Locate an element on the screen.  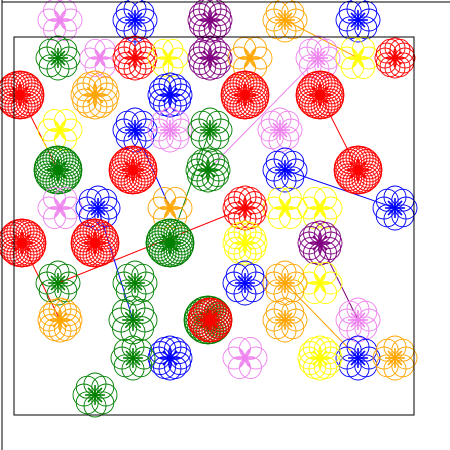
rosette-purple is located at coordinates (210, 58).